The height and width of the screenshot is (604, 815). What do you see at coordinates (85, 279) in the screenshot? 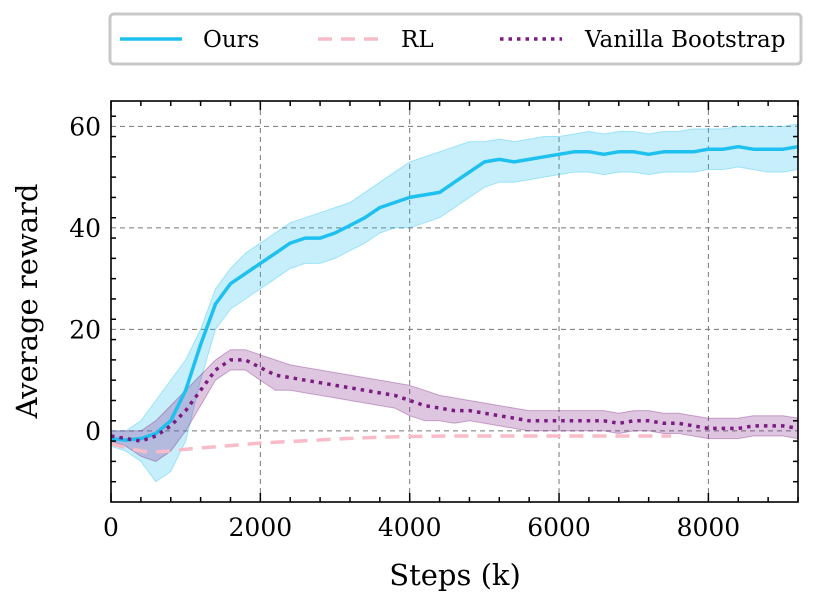
I see `y-tick-labels: 0 20 40 60` at bounding box center [85, 279].